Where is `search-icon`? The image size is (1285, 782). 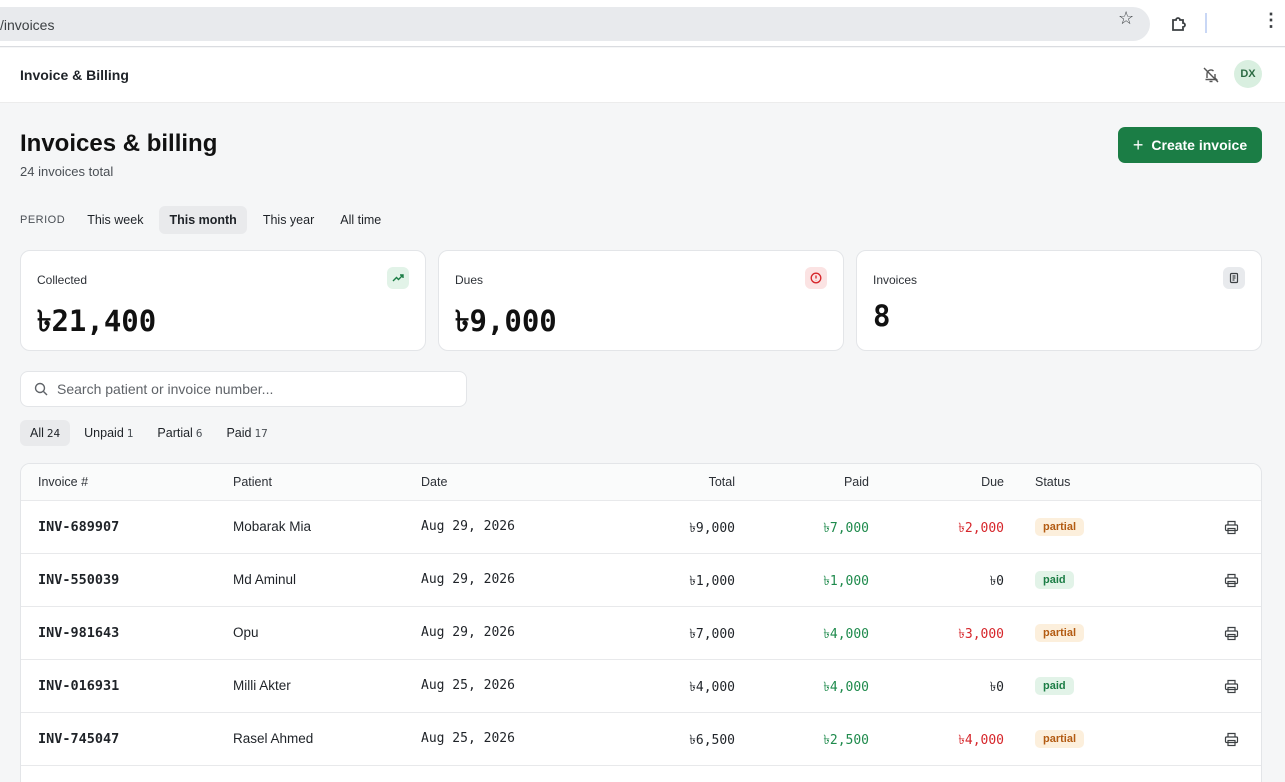
search-icon is located at coordinates (41, 389).